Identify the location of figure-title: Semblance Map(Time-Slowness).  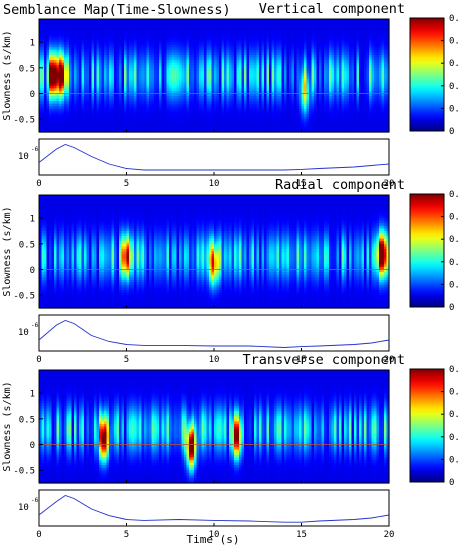
(117, 10).